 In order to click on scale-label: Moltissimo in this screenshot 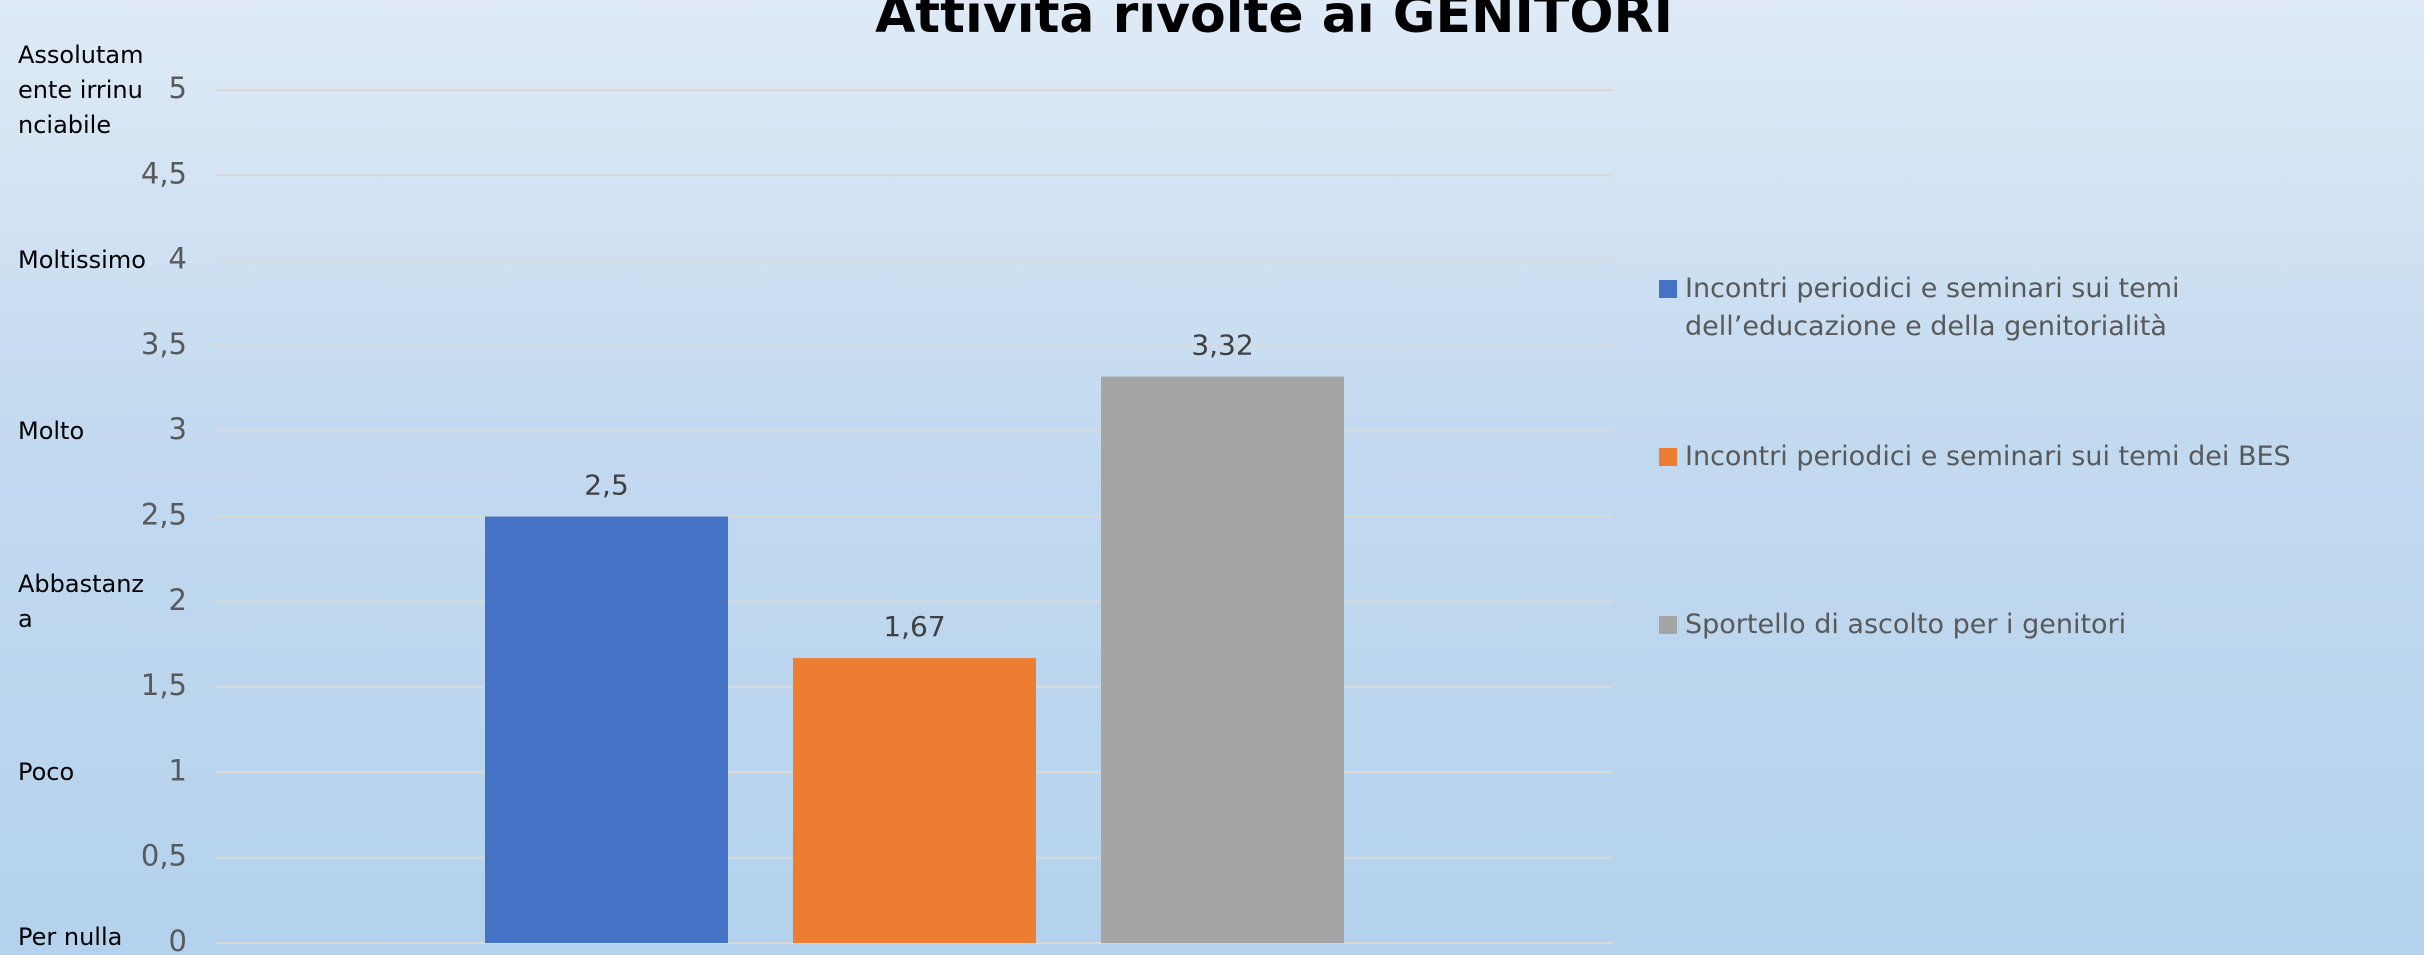, I will do `click(82, 260)`.